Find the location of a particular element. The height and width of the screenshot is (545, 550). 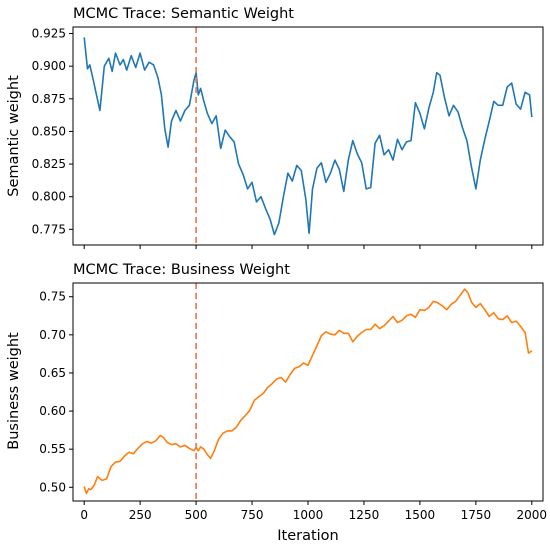

x-tick-label: 1500 is located at coordinates (420, 515).